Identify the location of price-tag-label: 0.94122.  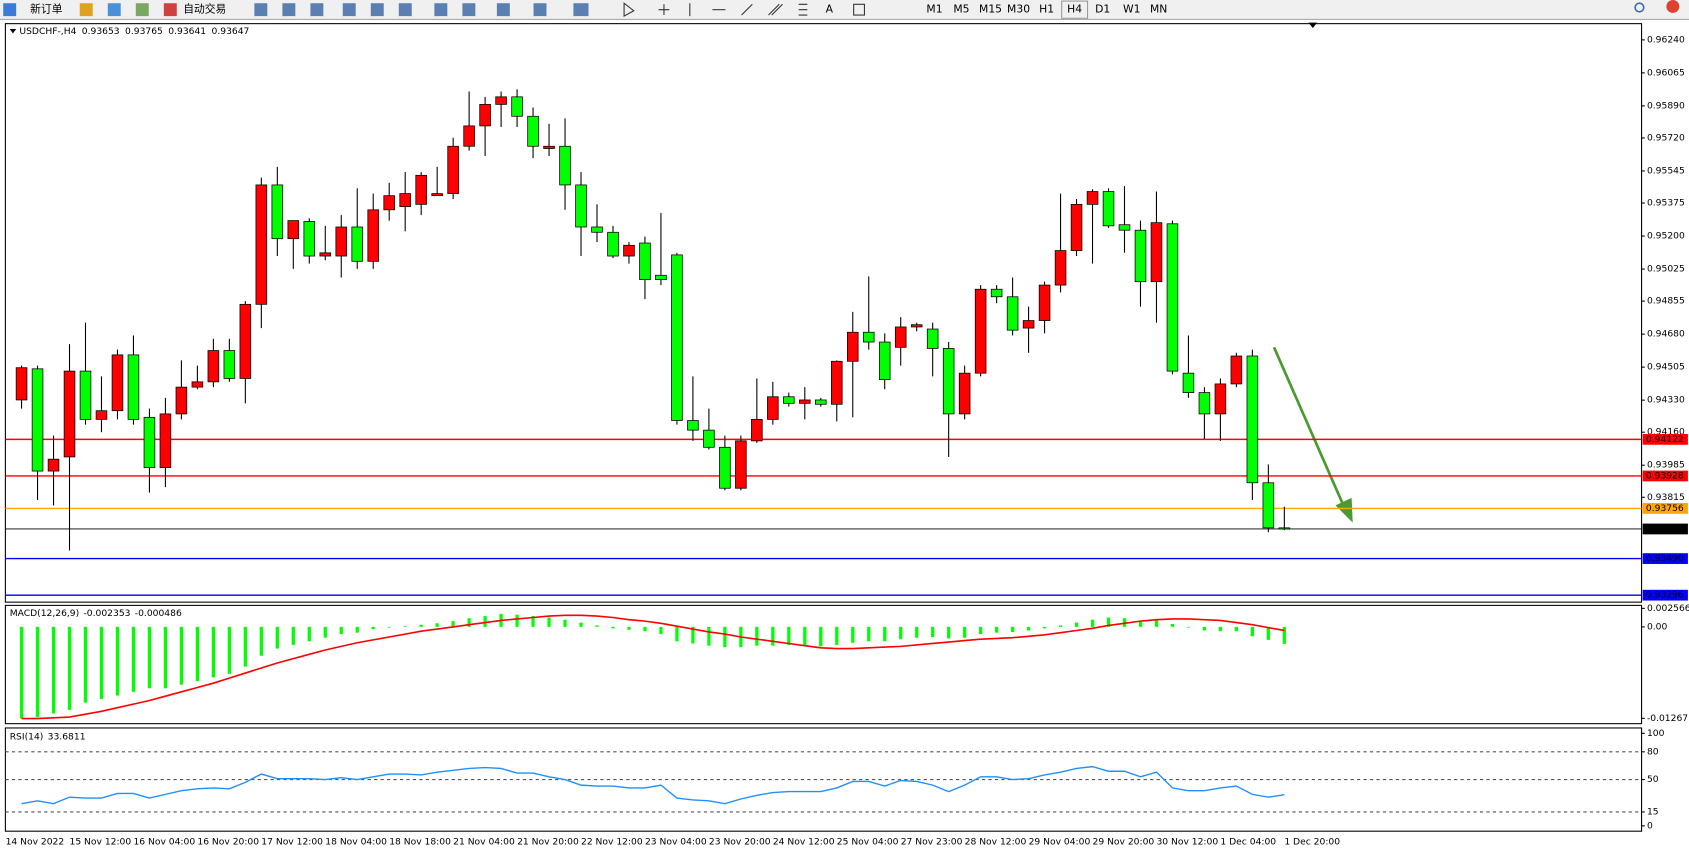
(1665, 440).